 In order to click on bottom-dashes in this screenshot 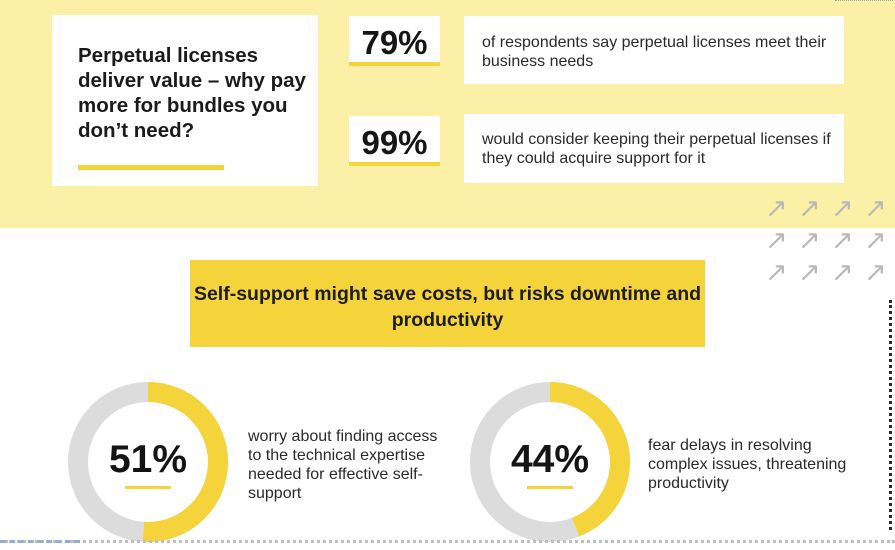, I will do `click(40, 545)`.